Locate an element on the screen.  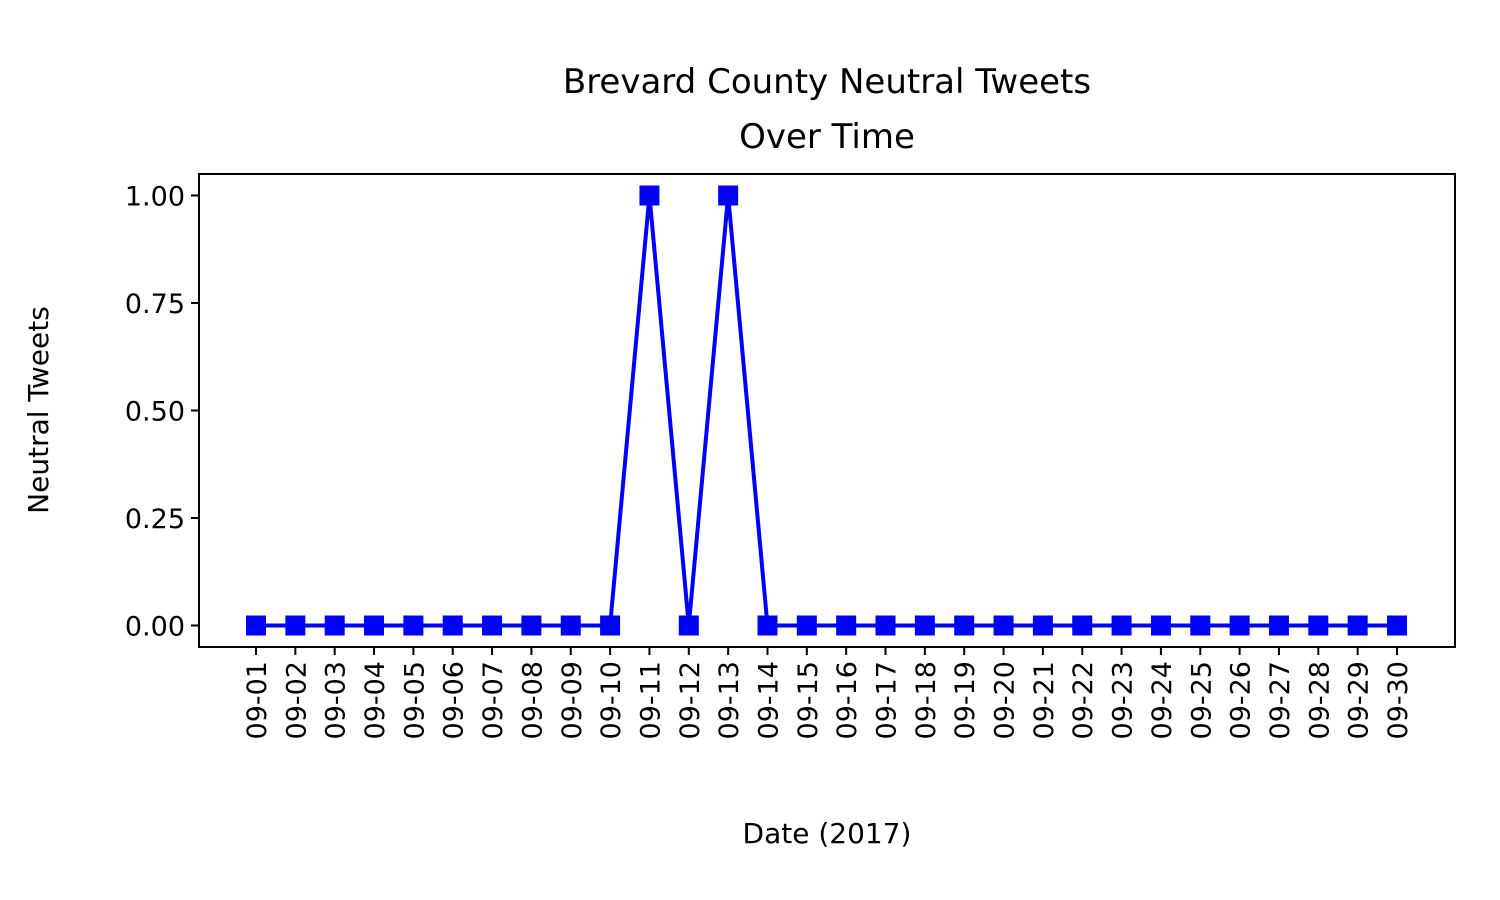
chart-title-line2: Over Time is located at coordinates (827, 137).